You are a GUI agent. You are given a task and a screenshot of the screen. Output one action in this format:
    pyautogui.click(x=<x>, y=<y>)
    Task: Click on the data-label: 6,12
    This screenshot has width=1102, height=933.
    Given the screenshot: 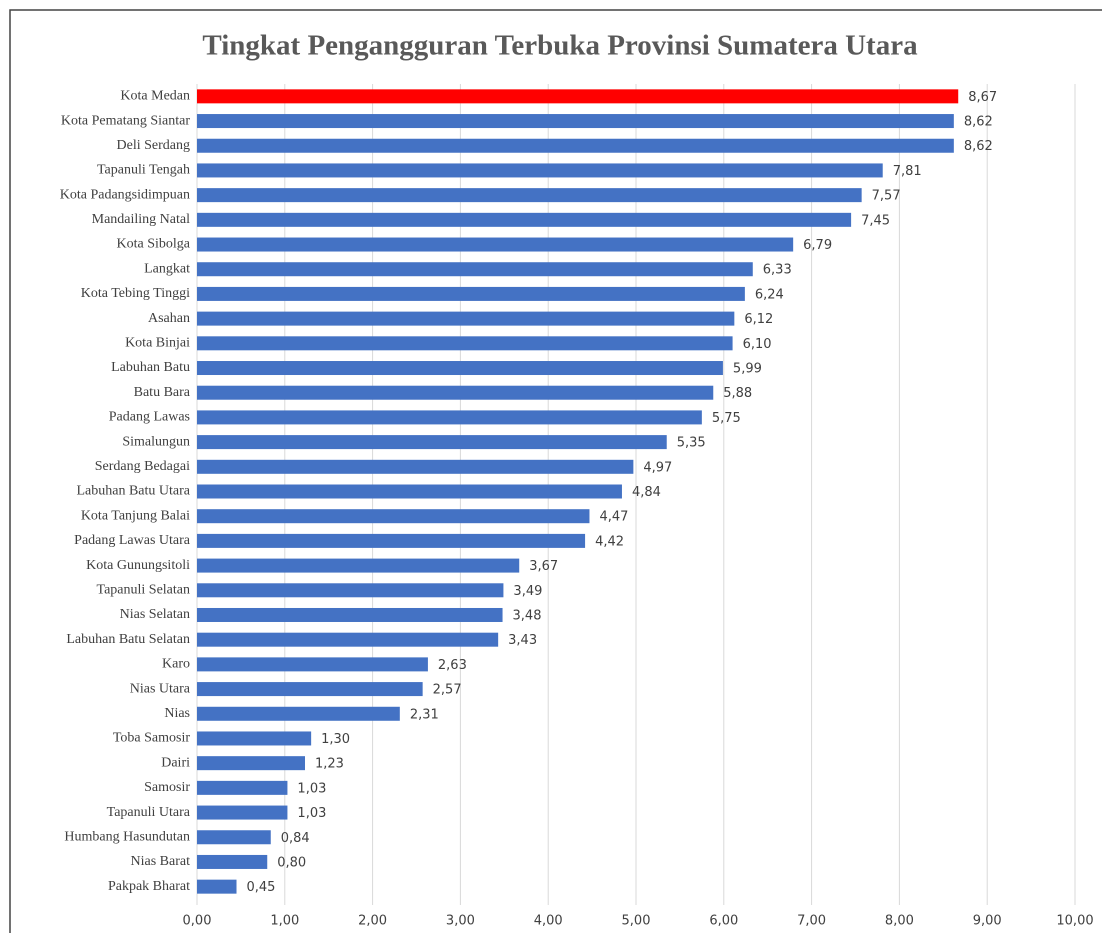 What is the action you would take?
    pyautogui.click(x=758, y=319)
    